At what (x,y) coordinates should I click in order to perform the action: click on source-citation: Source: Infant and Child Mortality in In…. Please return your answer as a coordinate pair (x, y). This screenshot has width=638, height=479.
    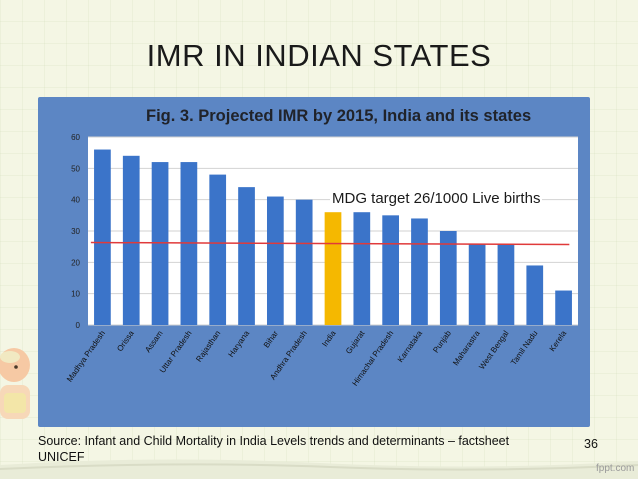
    Looking at the image, I should click on (288, 449).